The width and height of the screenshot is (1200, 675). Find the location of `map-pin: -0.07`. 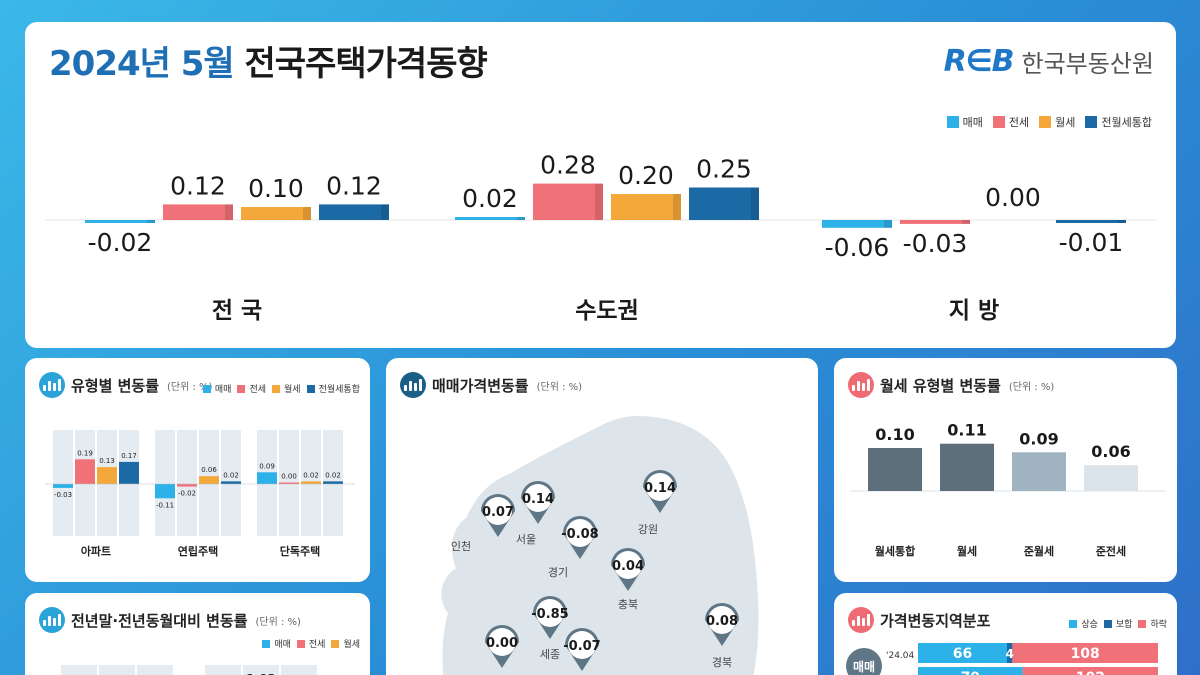

map-pin: -0.07 is located at coordinates (582, 649).